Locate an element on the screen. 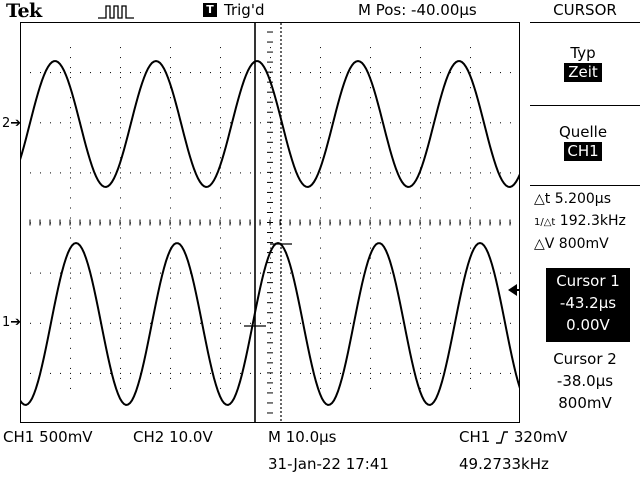 This screenshot has height=480, width=640. ch2-ground-marker: 2➔ is located at coordinates (11, 123).